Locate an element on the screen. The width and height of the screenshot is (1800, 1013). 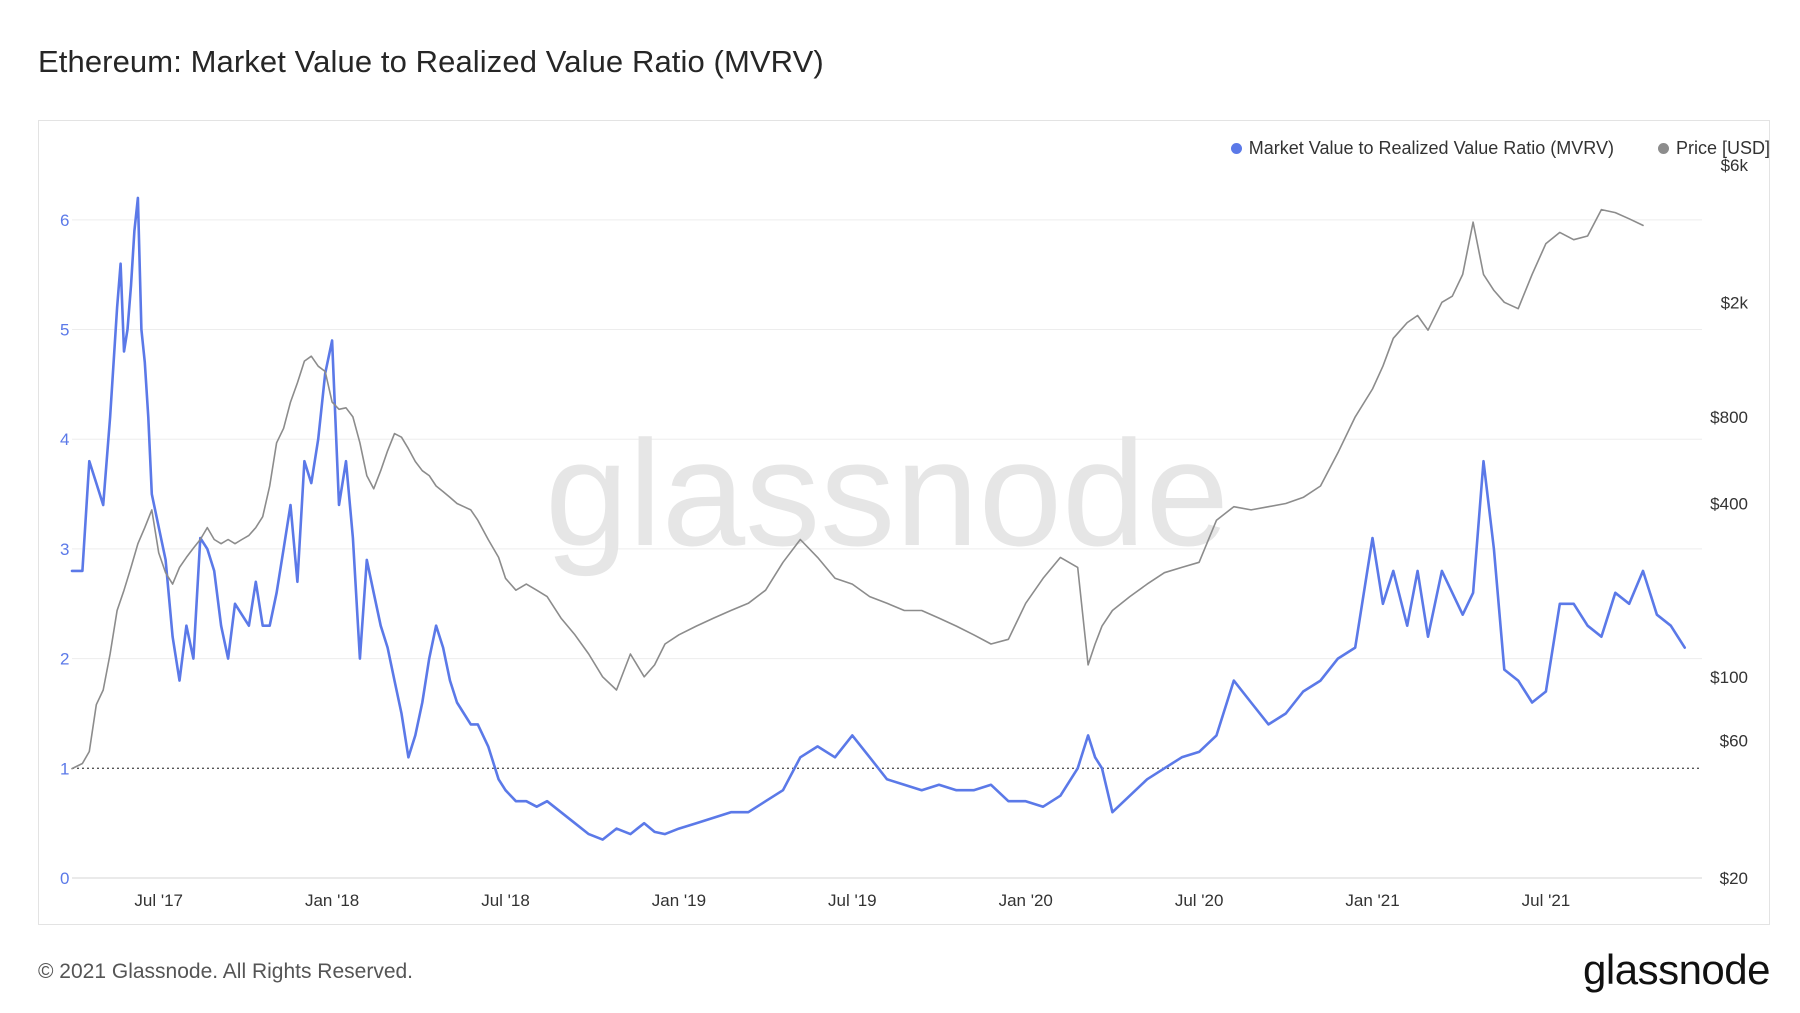
y-right-tick-label-4: $800 is located at coordinates (1729, 417).